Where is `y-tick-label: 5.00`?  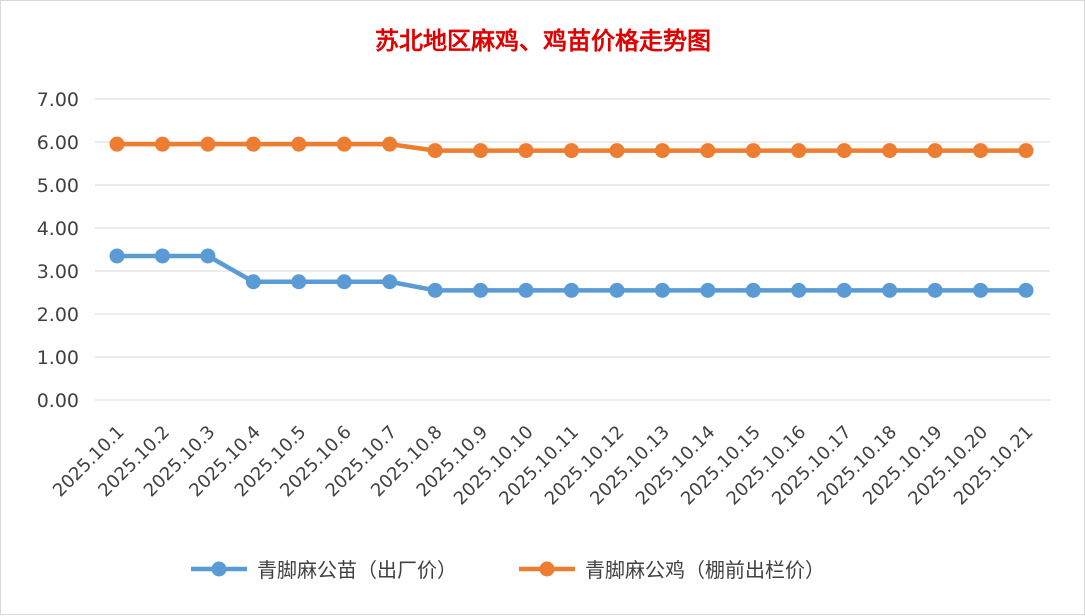 y-tick-label: 5.00 is located at coordinates (58, 186).